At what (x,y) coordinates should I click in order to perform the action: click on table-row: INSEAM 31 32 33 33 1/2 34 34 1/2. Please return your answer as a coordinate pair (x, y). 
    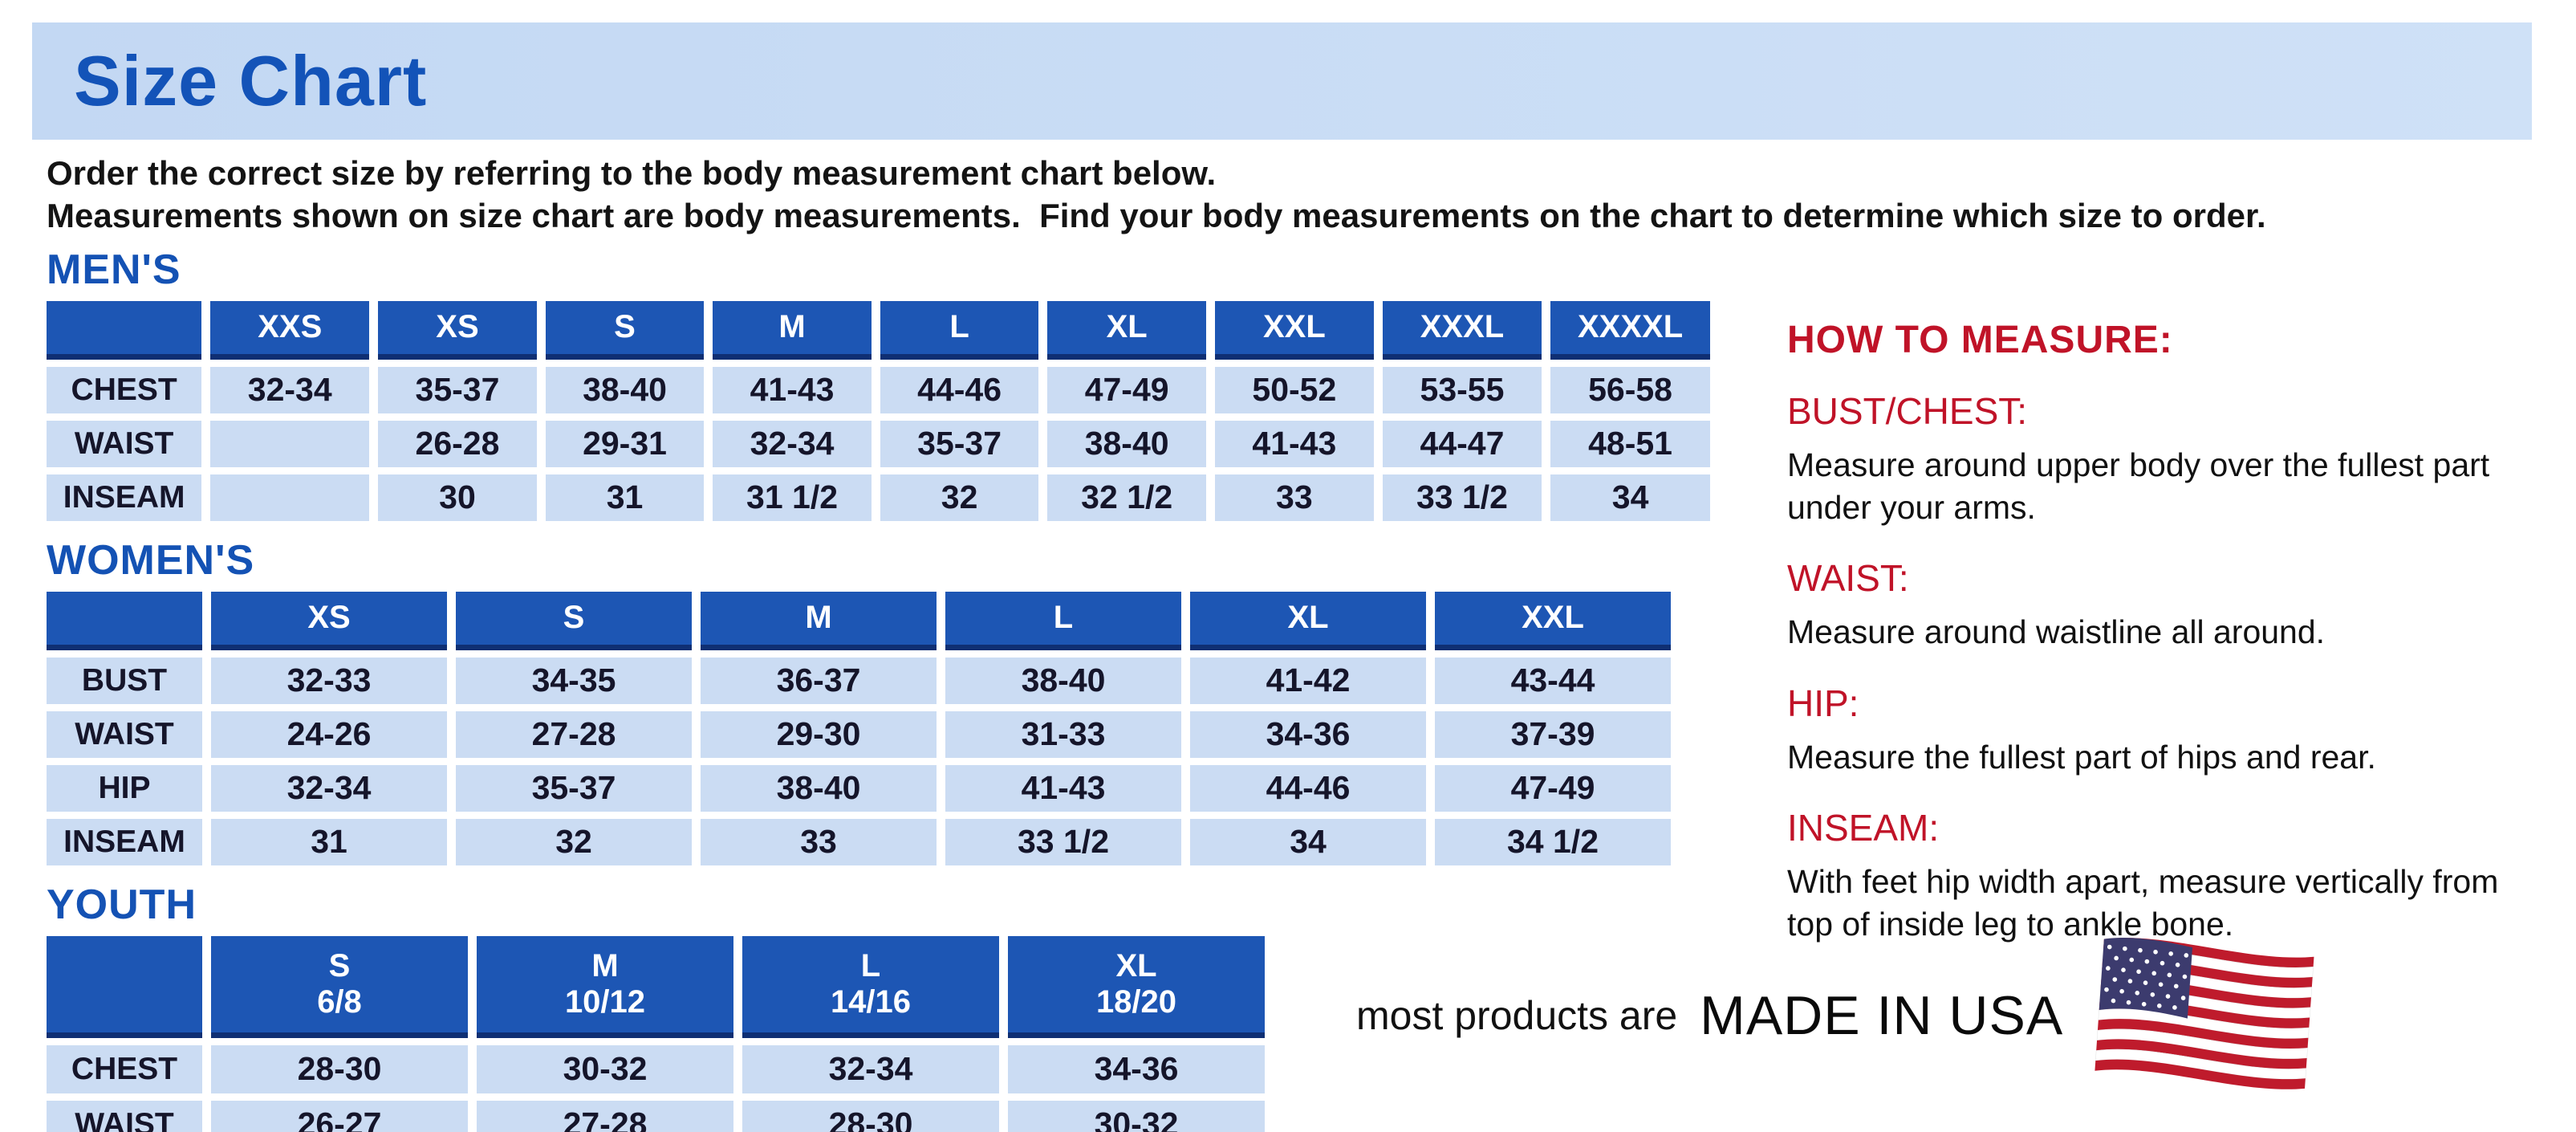
    Looking at the image, I should click on (859, 841).